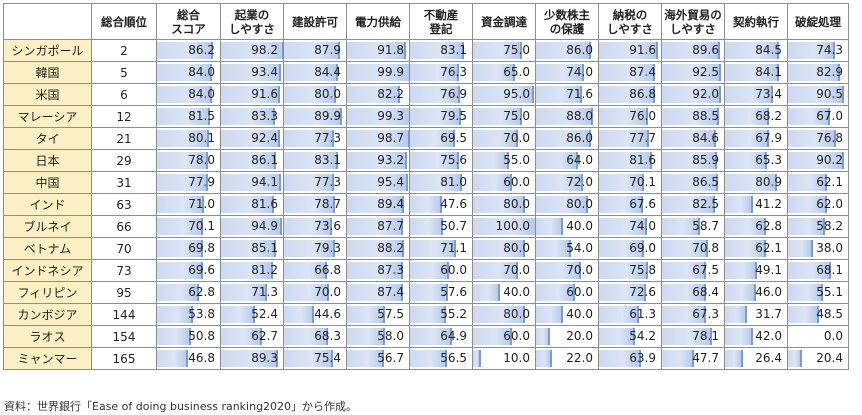  Describe the element at coordinates (264, 116) in the screenshot. I see `score-value: 83.3` at that location.